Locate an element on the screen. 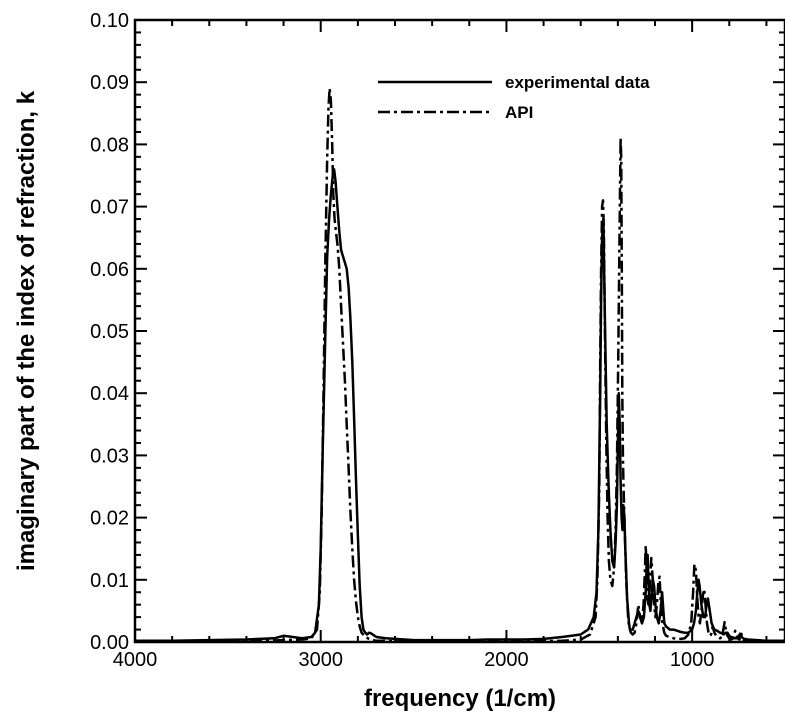 The height and width of the screenshot is (719, 785). legend-label-api: API is located at coordinates (519, 112).